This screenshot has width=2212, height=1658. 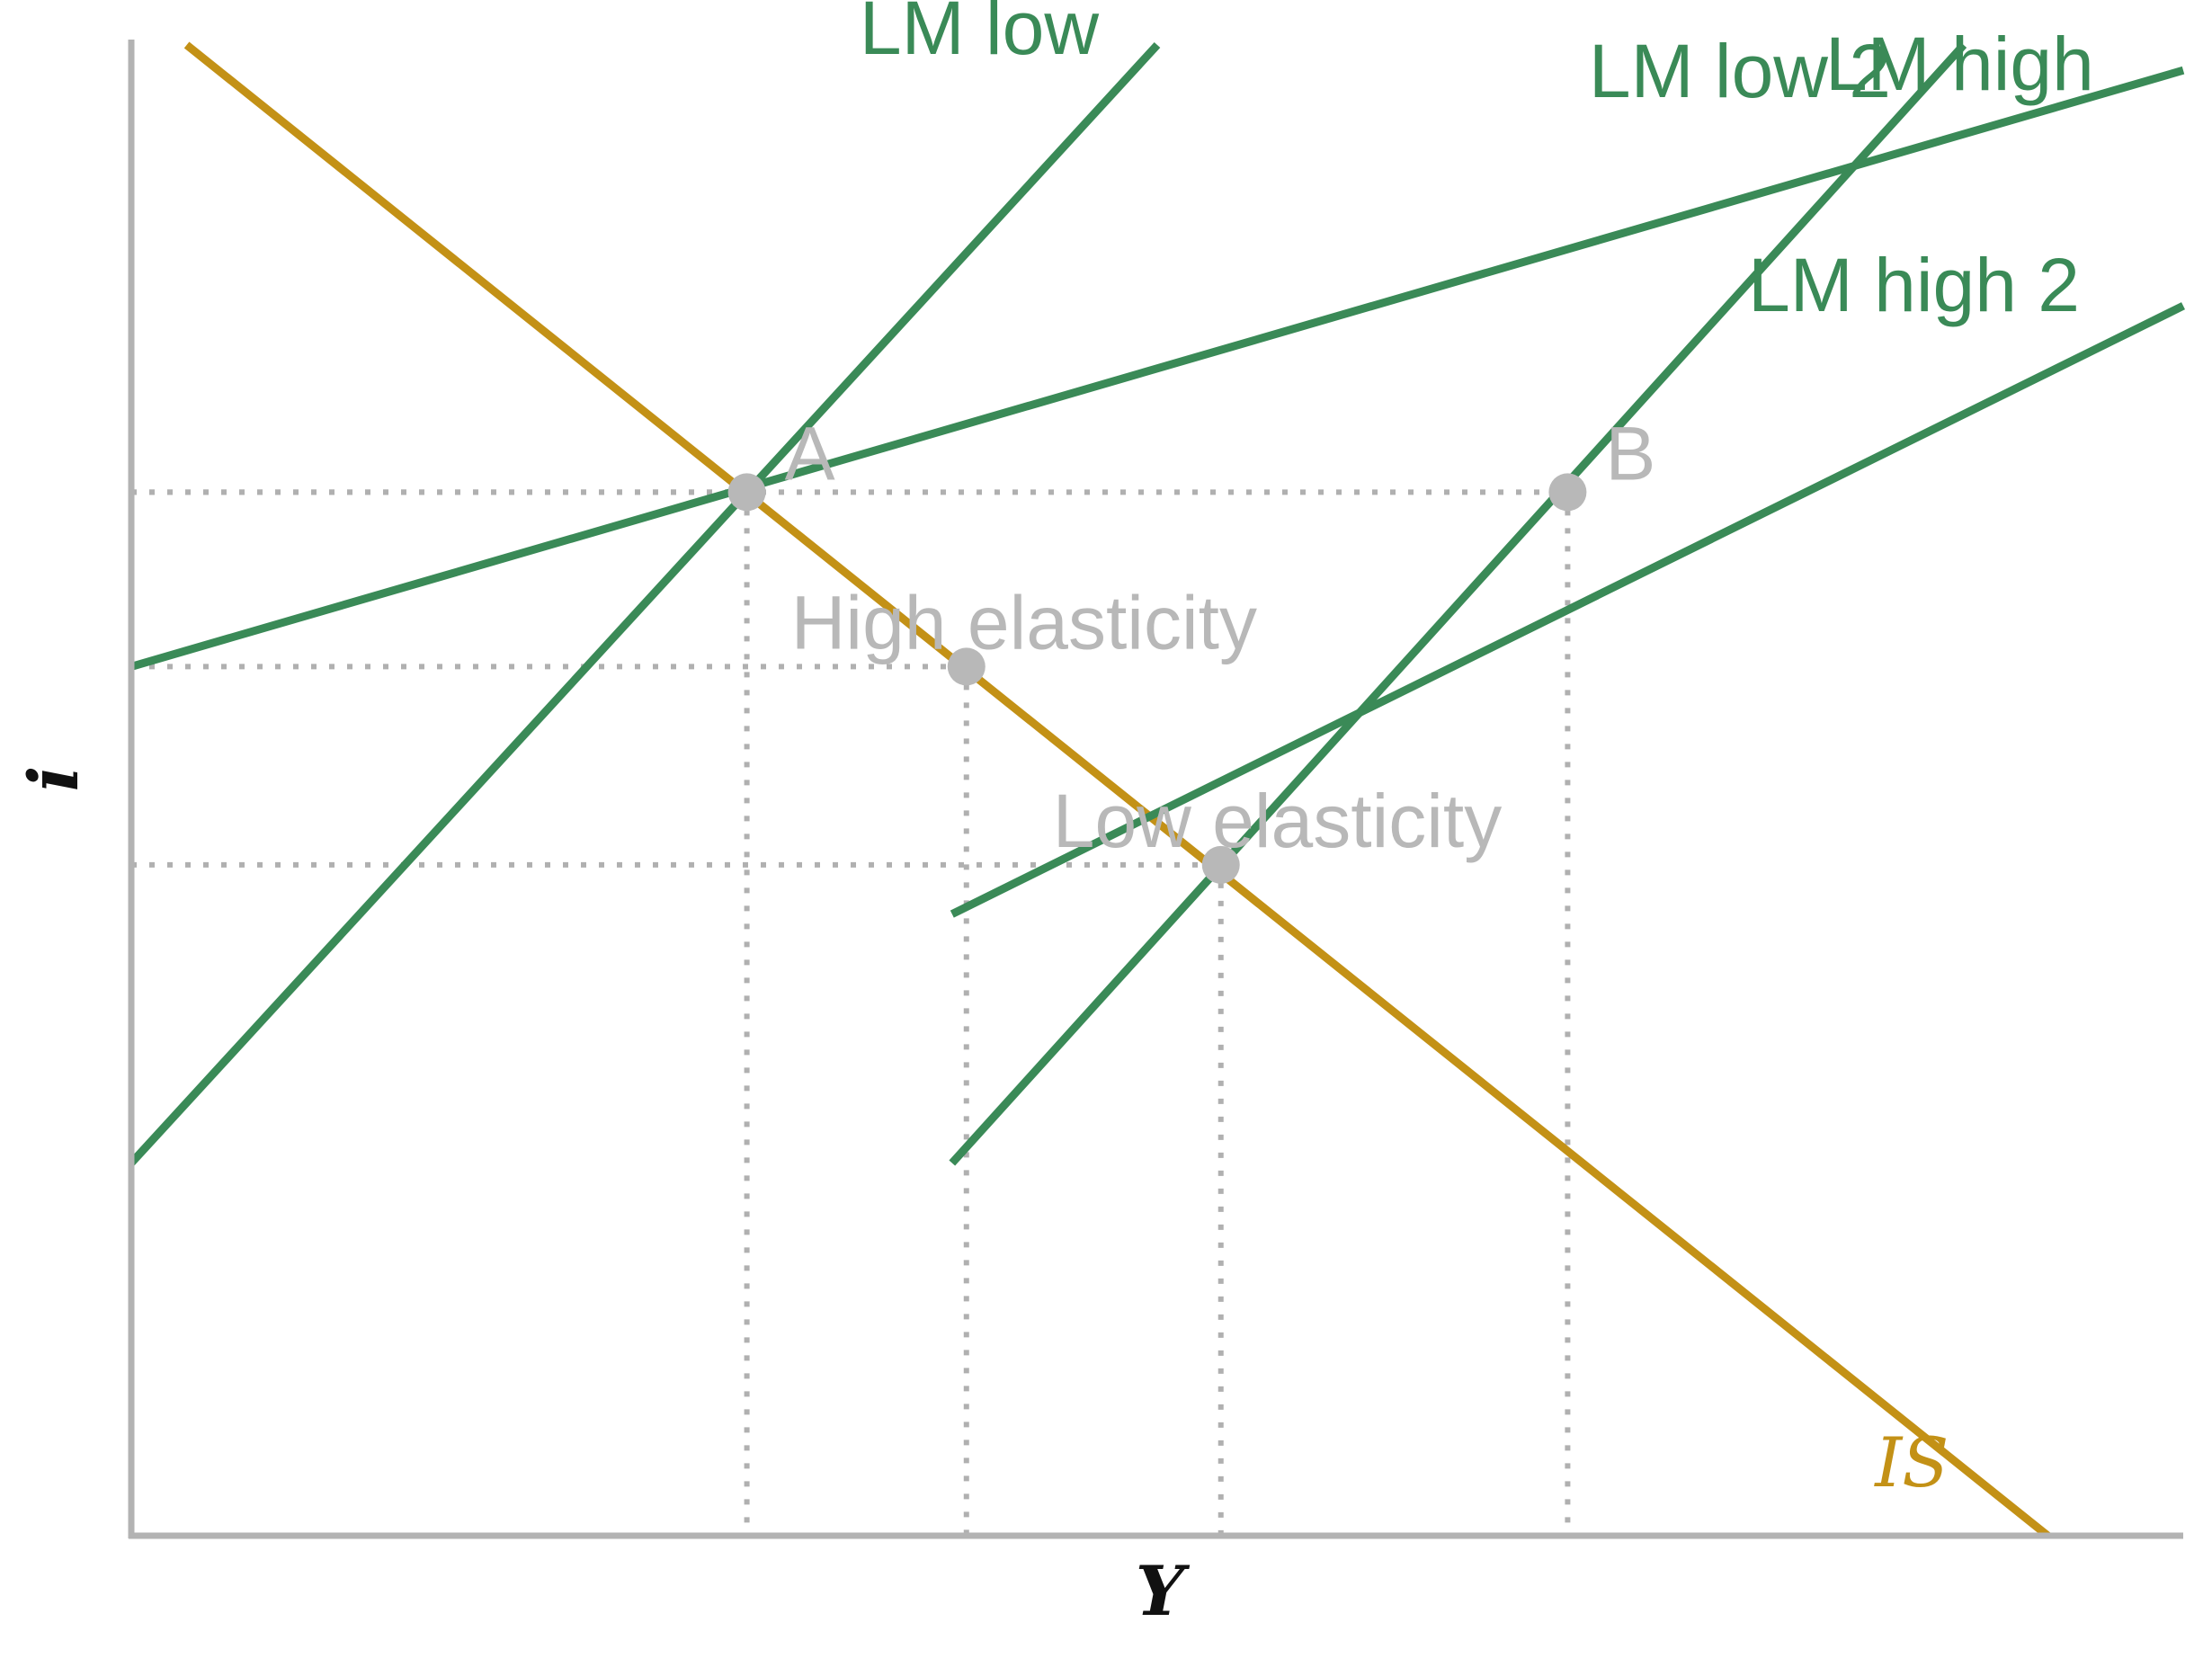 What do you see at coordinates (1567, 492) in the screenshot?
I see `point-b` at bounding box center [1567, 492].